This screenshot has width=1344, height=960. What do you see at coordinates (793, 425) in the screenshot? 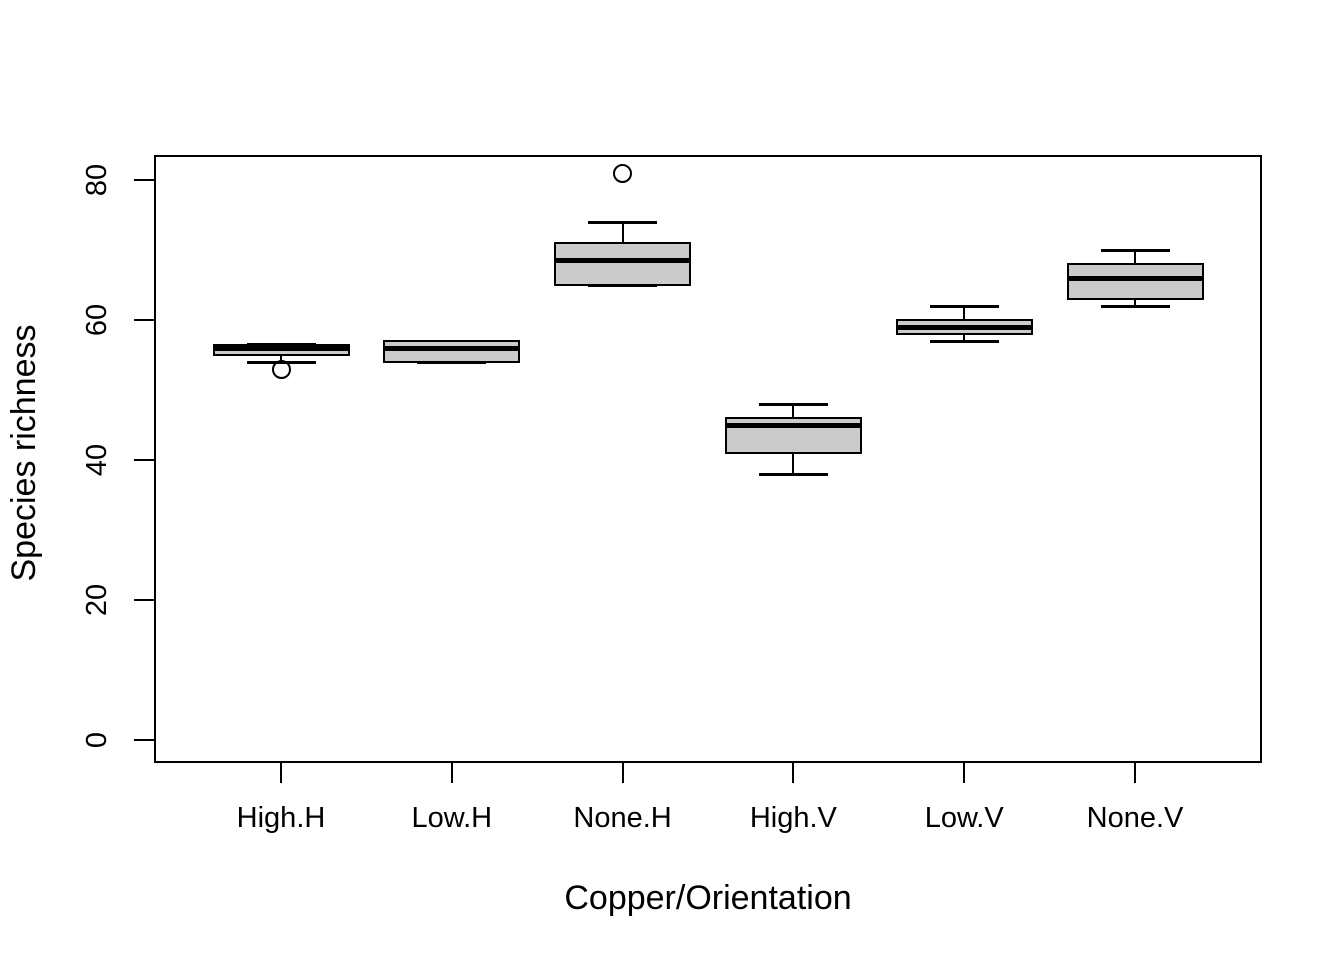
I see `median-High.V` at bounding box center [793, 425].